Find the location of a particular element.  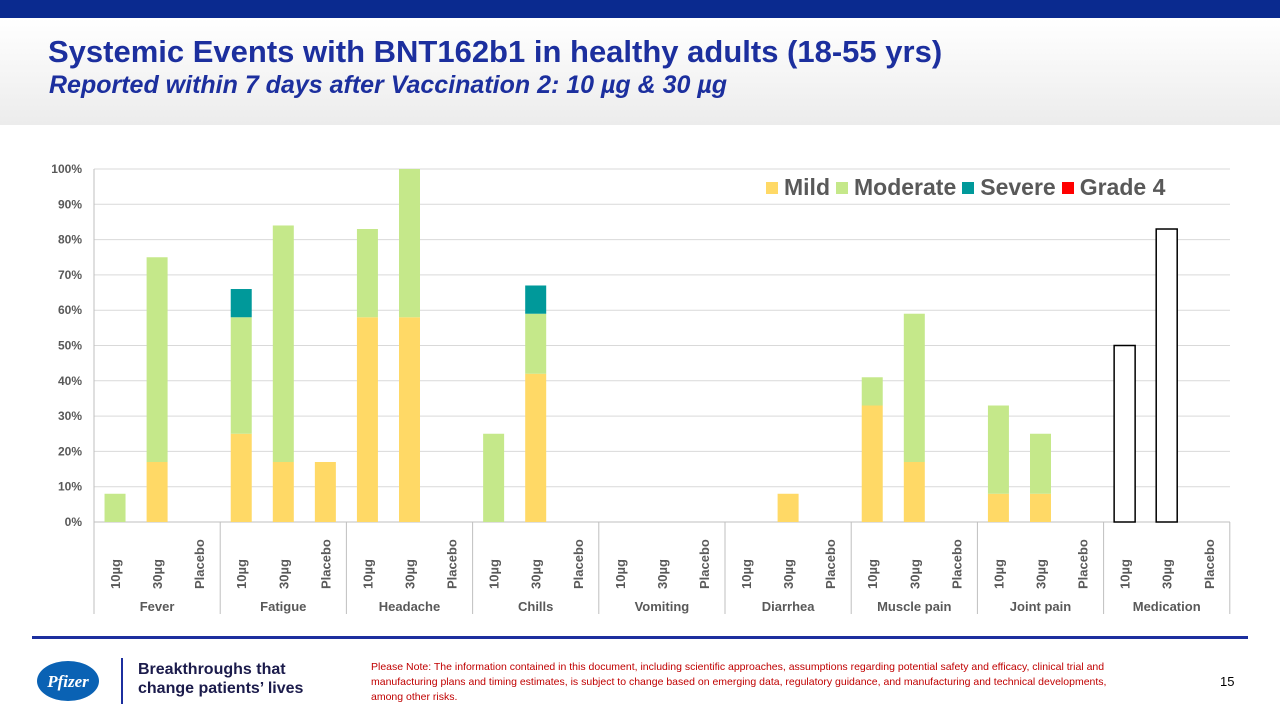

y-tick-label: 70% is located at coordinates (70, 275).